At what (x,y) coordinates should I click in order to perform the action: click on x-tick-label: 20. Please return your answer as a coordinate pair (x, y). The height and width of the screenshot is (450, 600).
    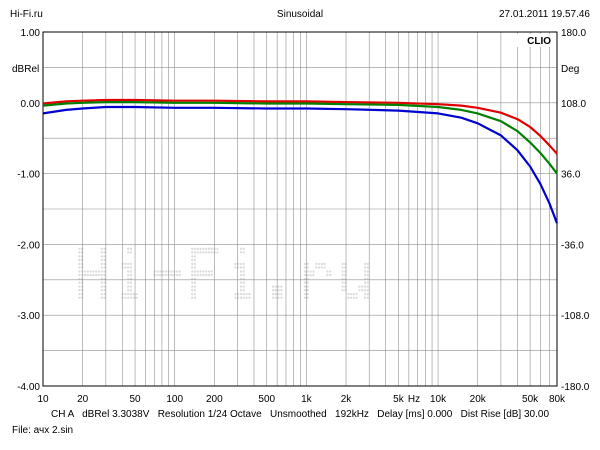
    Looking at the image, I should click on (83, 399).